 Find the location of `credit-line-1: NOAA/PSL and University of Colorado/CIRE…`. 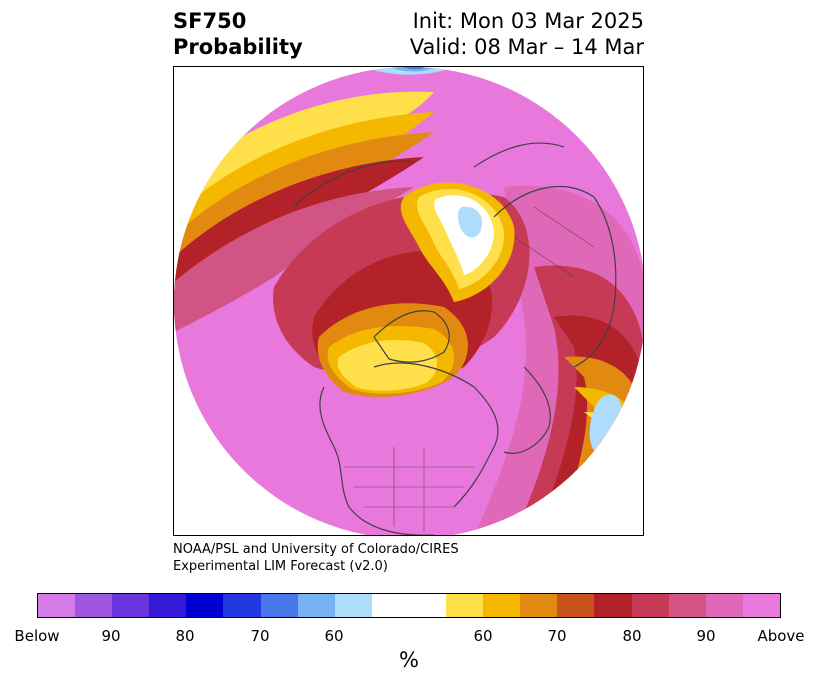

credit-line-1: NOAA/PSL and University of Colorado/CIRE… is located at coordinates (316, 549).